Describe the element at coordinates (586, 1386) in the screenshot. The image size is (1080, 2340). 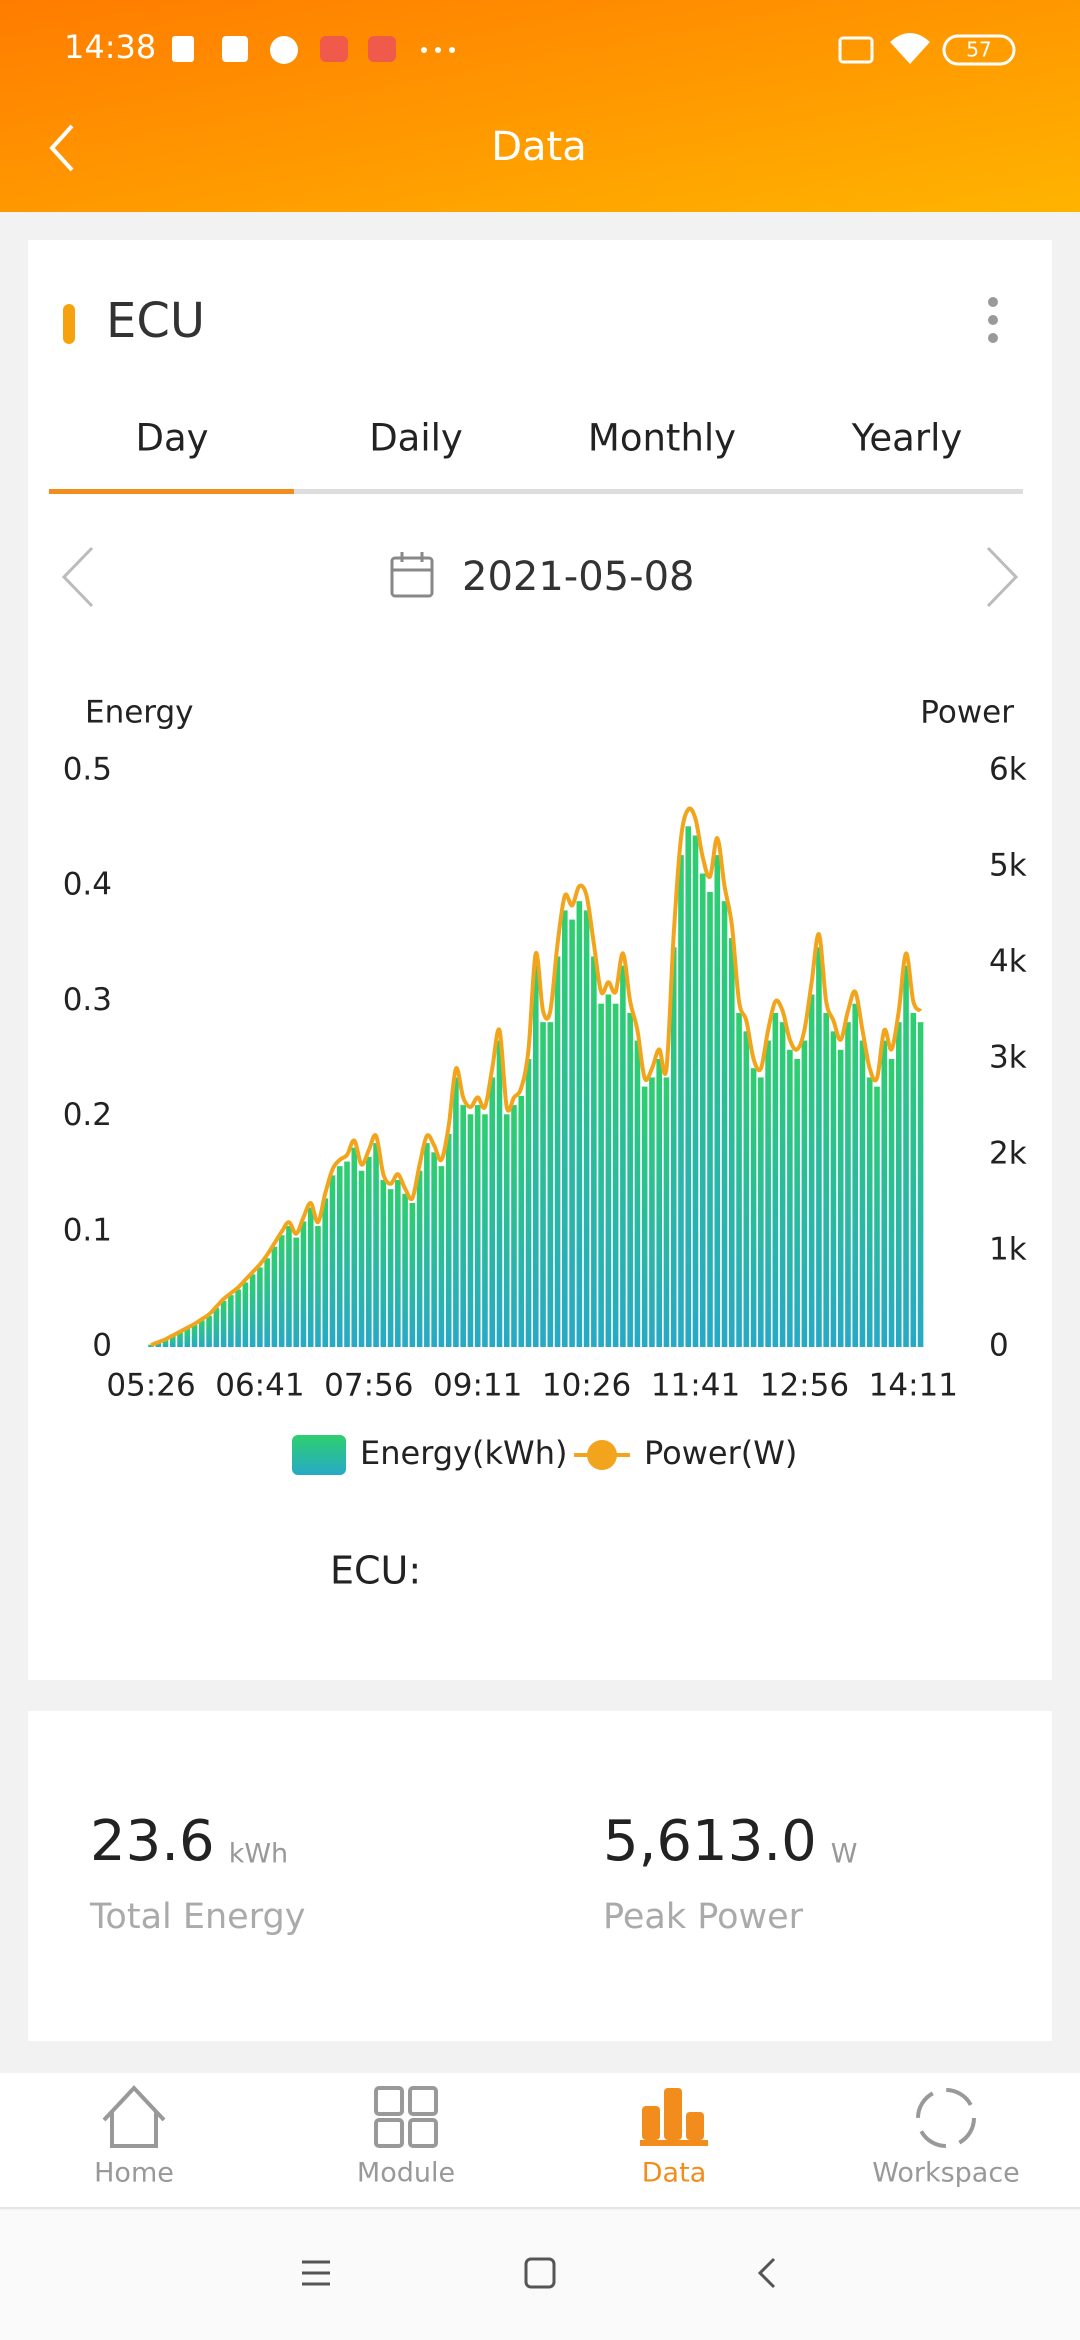
I see `x-tick-label: 10:26` at that location.